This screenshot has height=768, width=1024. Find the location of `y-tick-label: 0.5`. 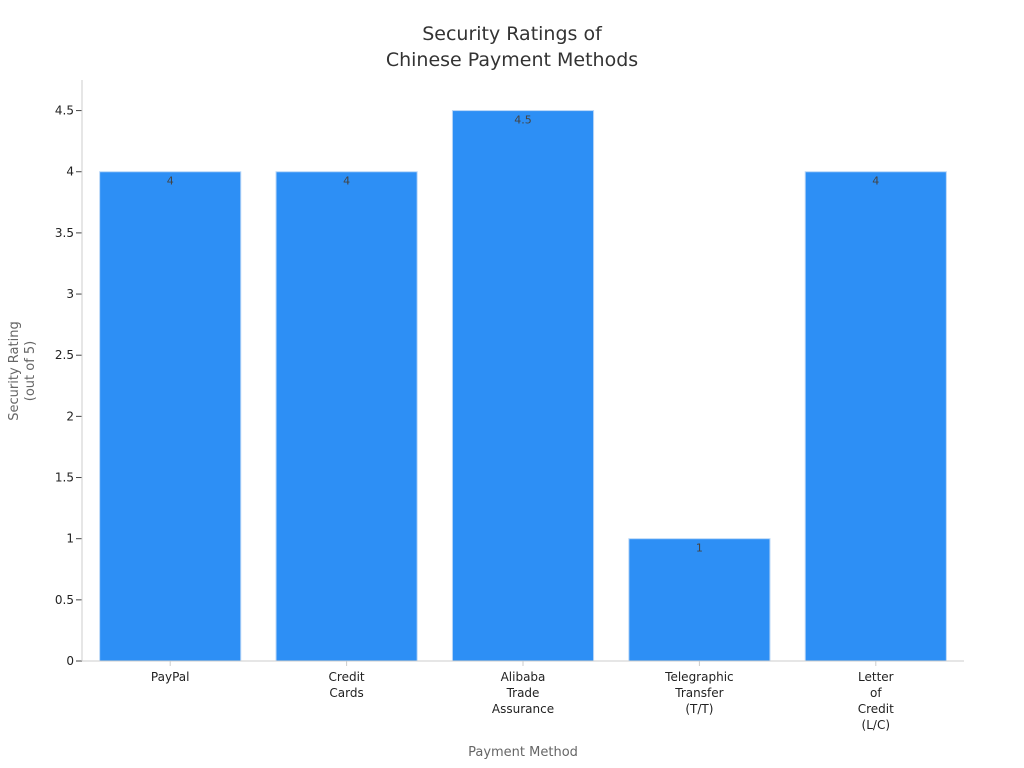

y-tick-label: 0.5 is located at coordinates (64, 600).